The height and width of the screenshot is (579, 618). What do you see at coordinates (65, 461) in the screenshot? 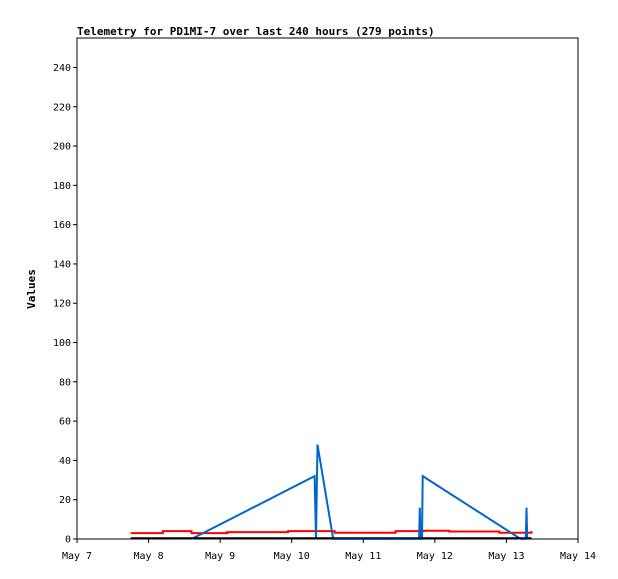
I see `y-tick-label: 40` at bounding box center [65, 461].